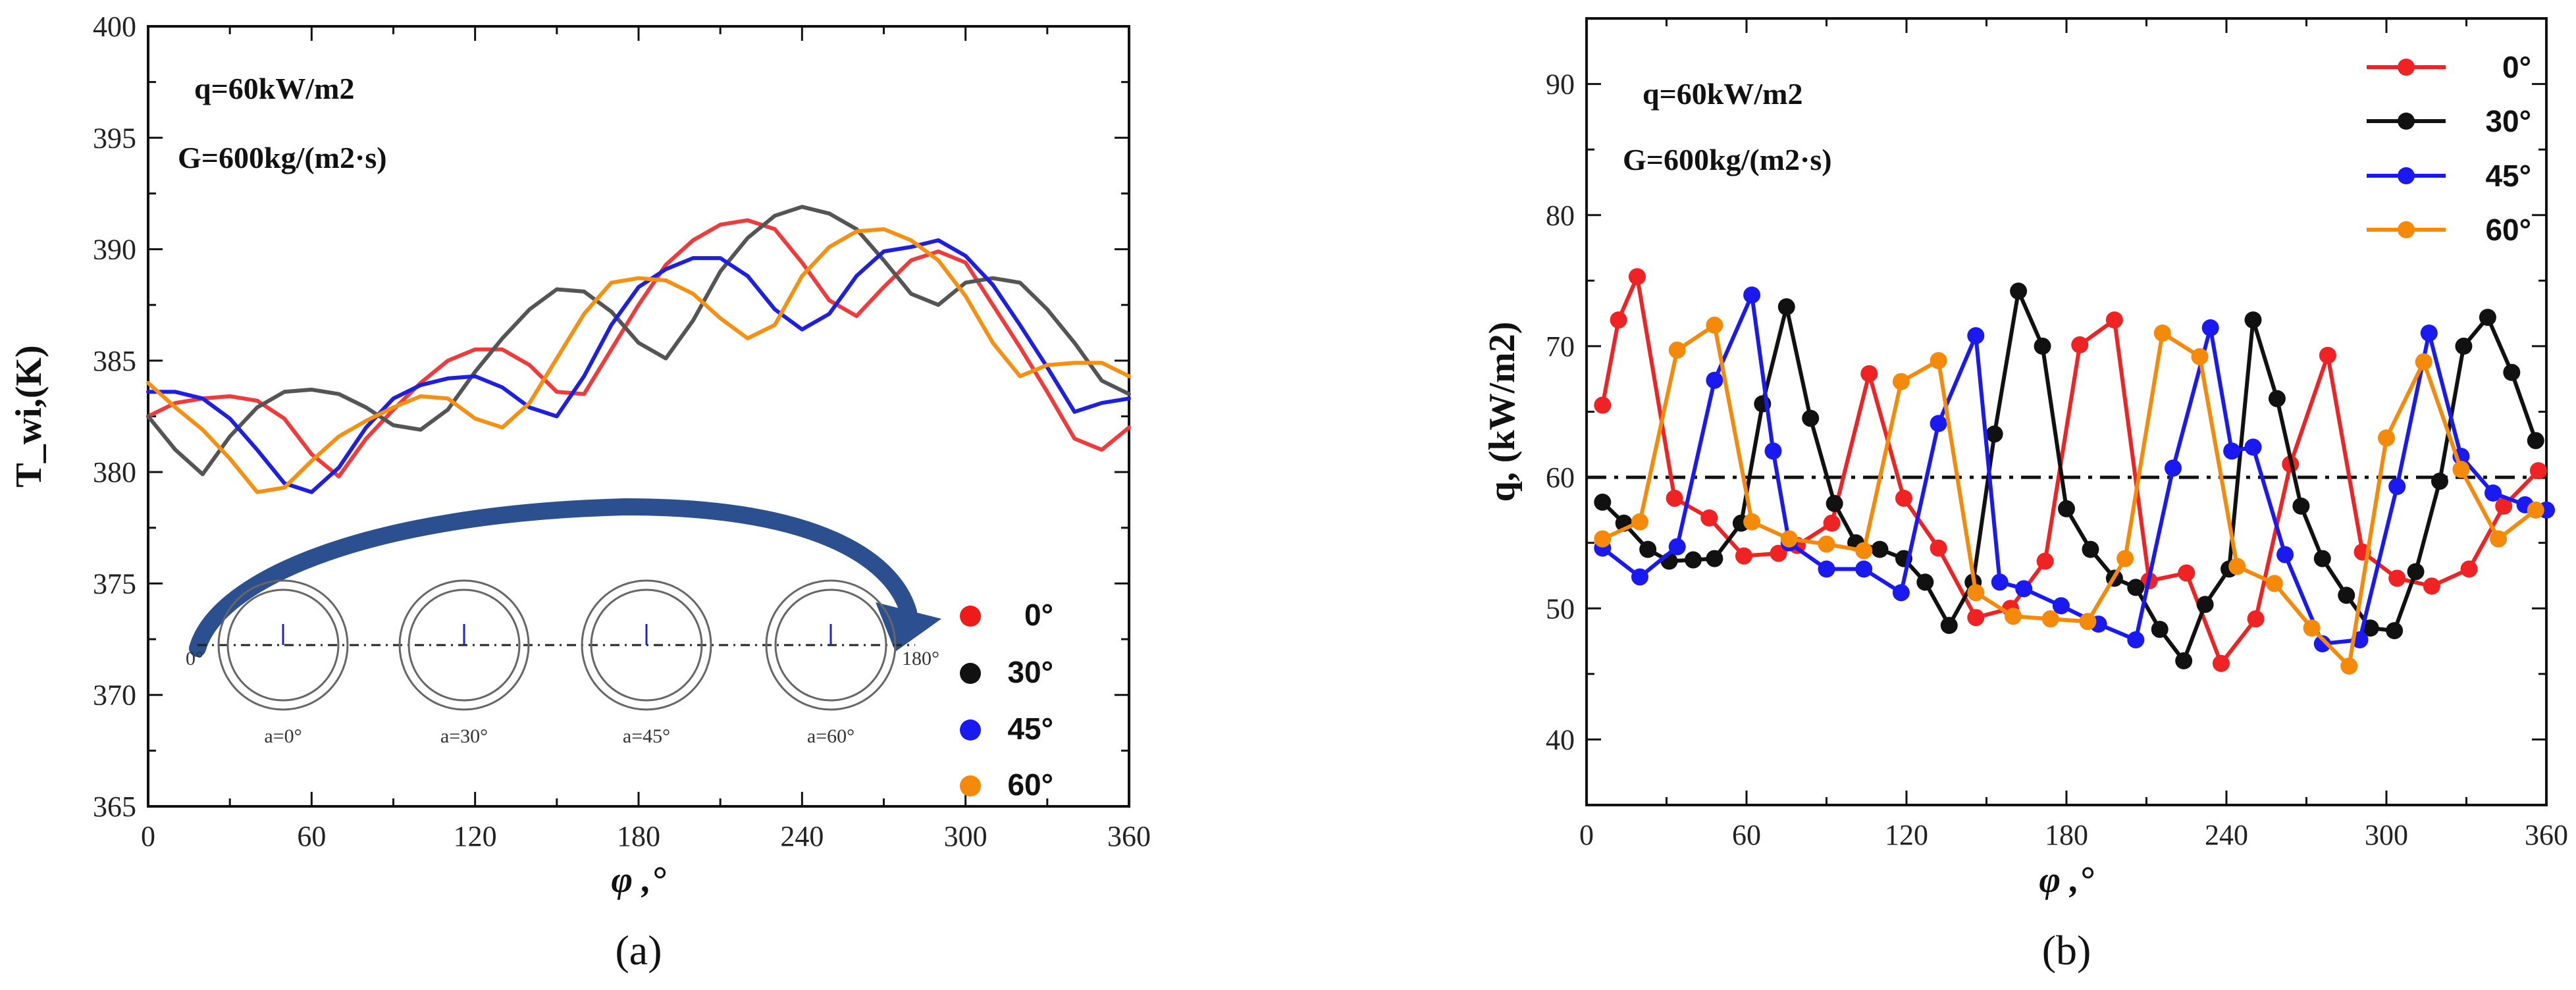 This screenshot has height=990, width=2576. What do you see at coordinates (114, 250) in the screenshot?
I see `panel-a-ytick-label: 390` at bounding box center [114, 250].